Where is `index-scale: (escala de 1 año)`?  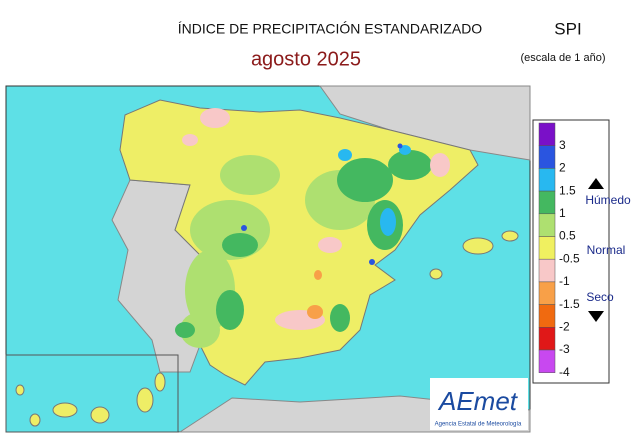
index-scale: (escala de 1 año) is located at coordinates (563, 58).